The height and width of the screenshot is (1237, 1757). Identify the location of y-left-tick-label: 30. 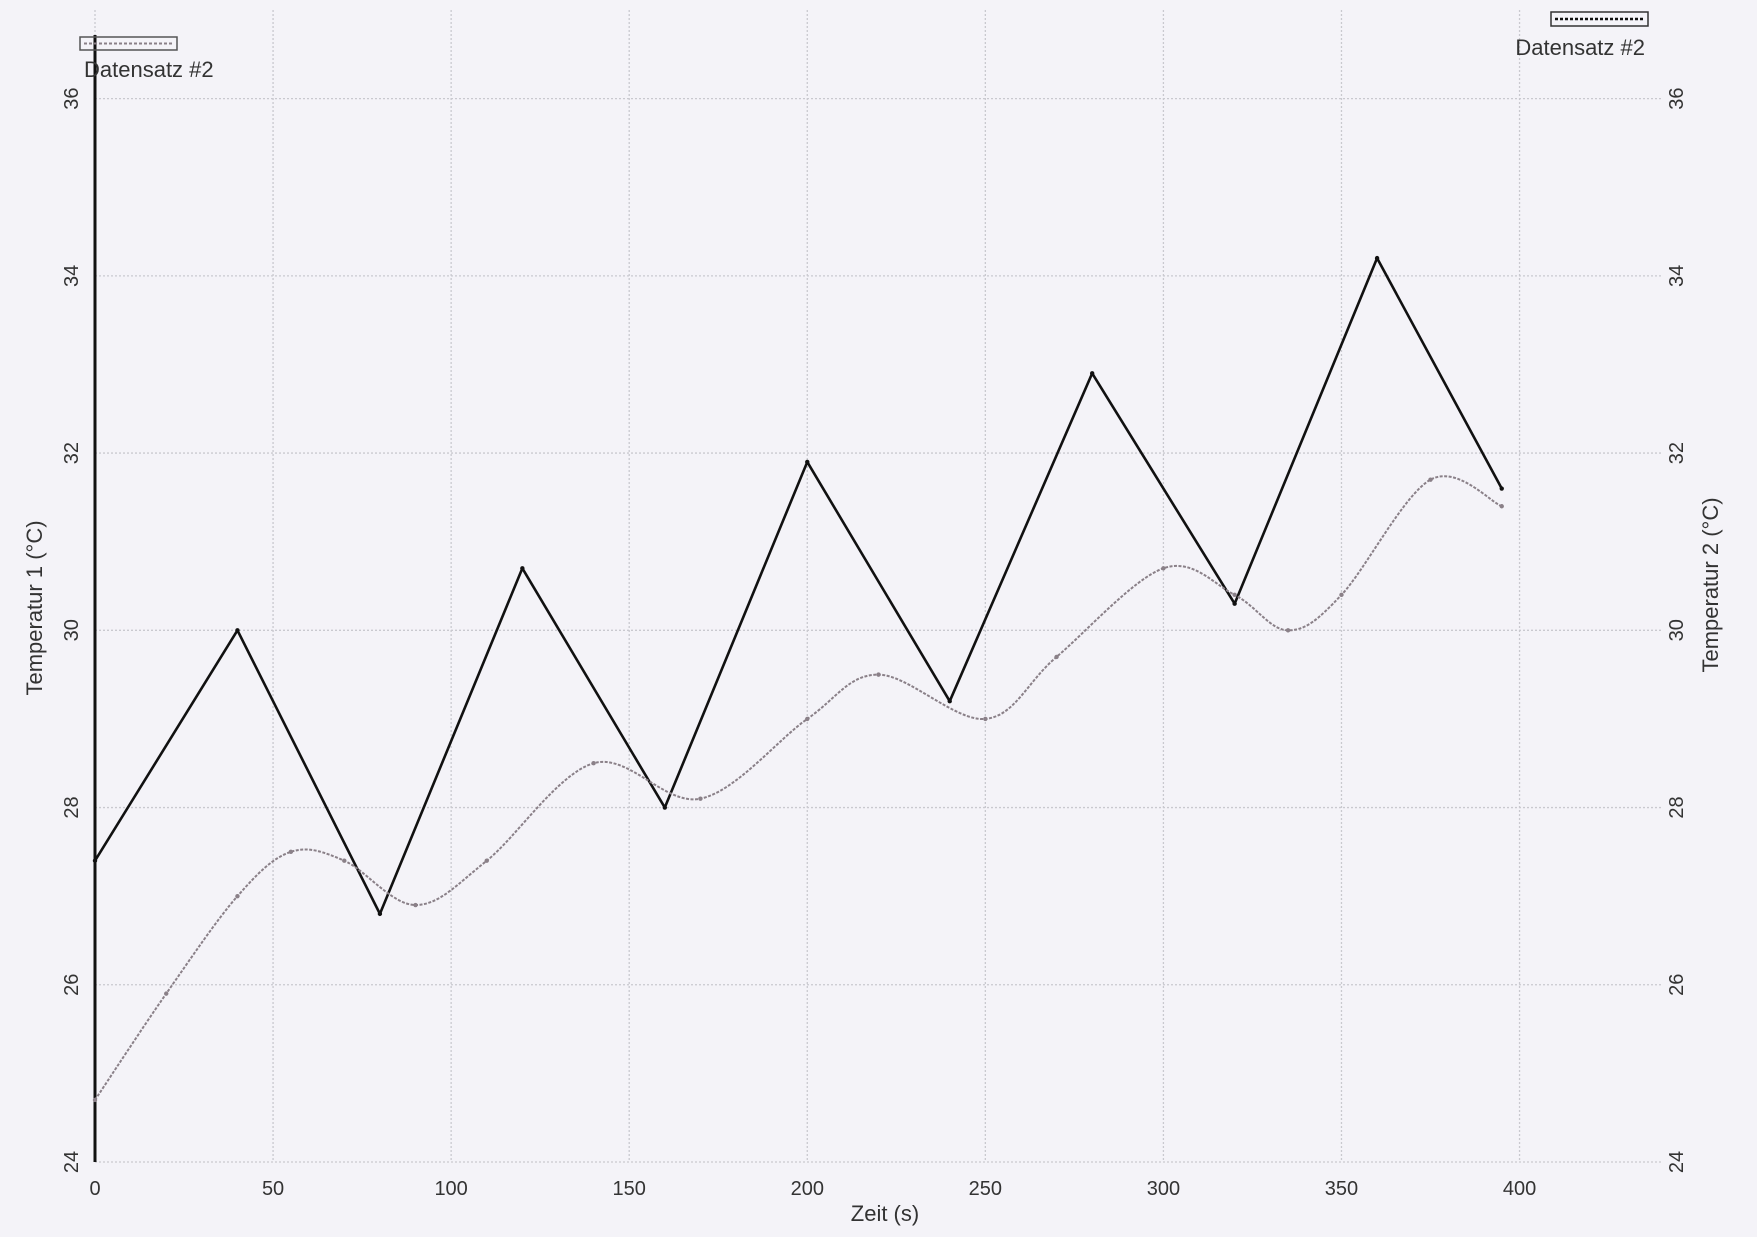
(72, 630).